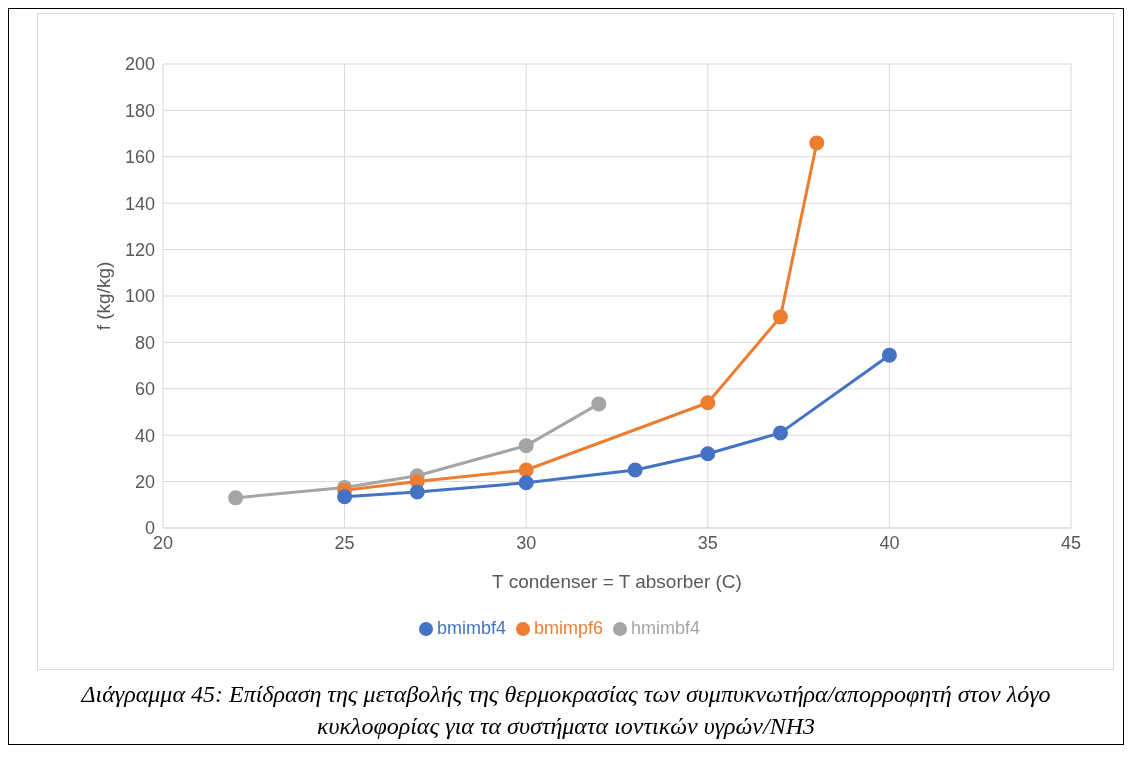  What do you see at coordinates (144, 481) in the screenshot?
I see `y-tick-label: 20` at bounding box center [144, 481].